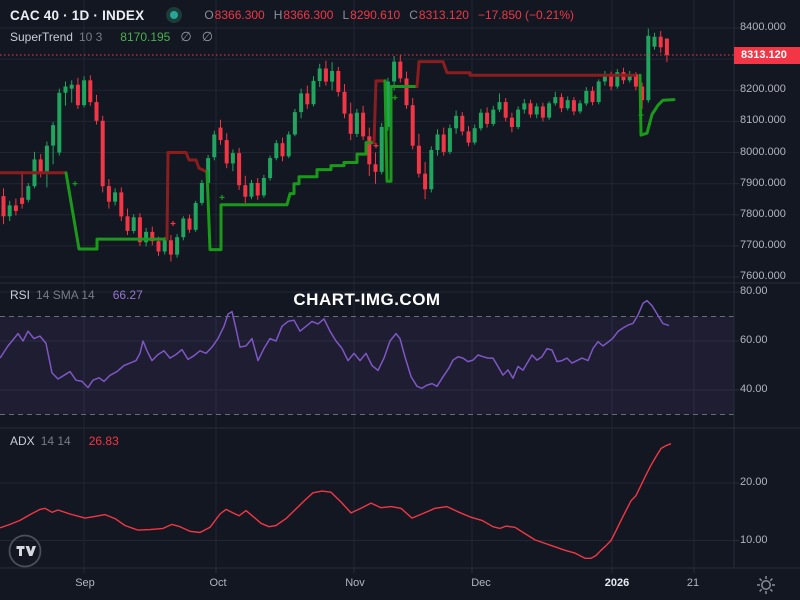 This screenshot has width=800, height=600. What do you see at coordinates (55, 441) in the screenshot?
I see `adx-params: 14 14` at bounding box center [55, 441].